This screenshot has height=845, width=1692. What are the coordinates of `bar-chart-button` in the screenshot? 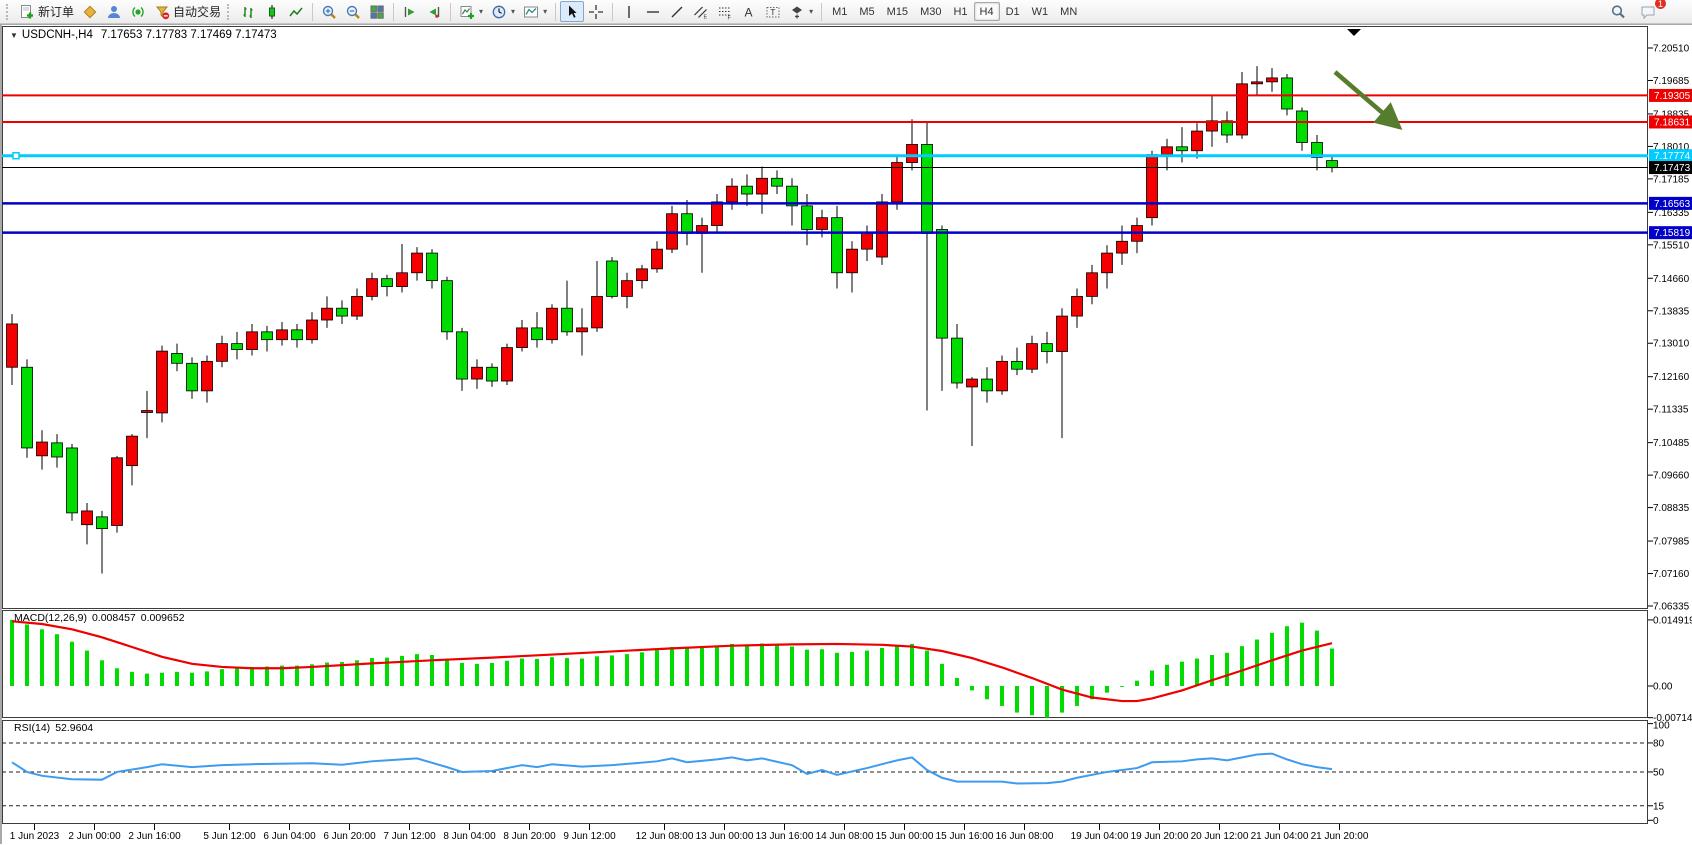 It's located at (248, 11).